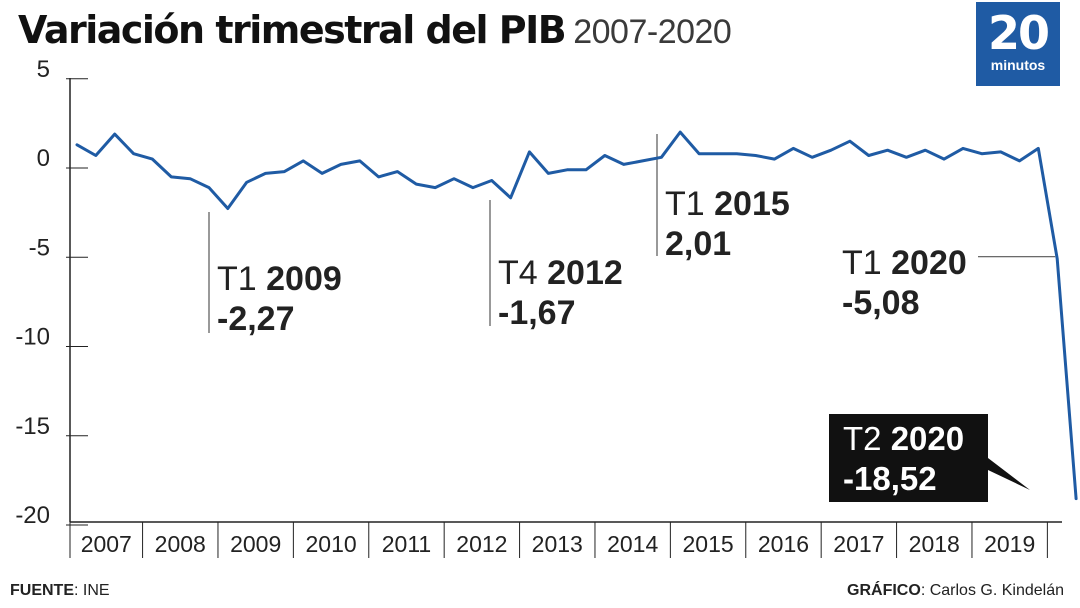  What do you see at coordinates (32, 337) in the screenshot?
I see `y-tick-label: -10` at bounding box center [32, 337].